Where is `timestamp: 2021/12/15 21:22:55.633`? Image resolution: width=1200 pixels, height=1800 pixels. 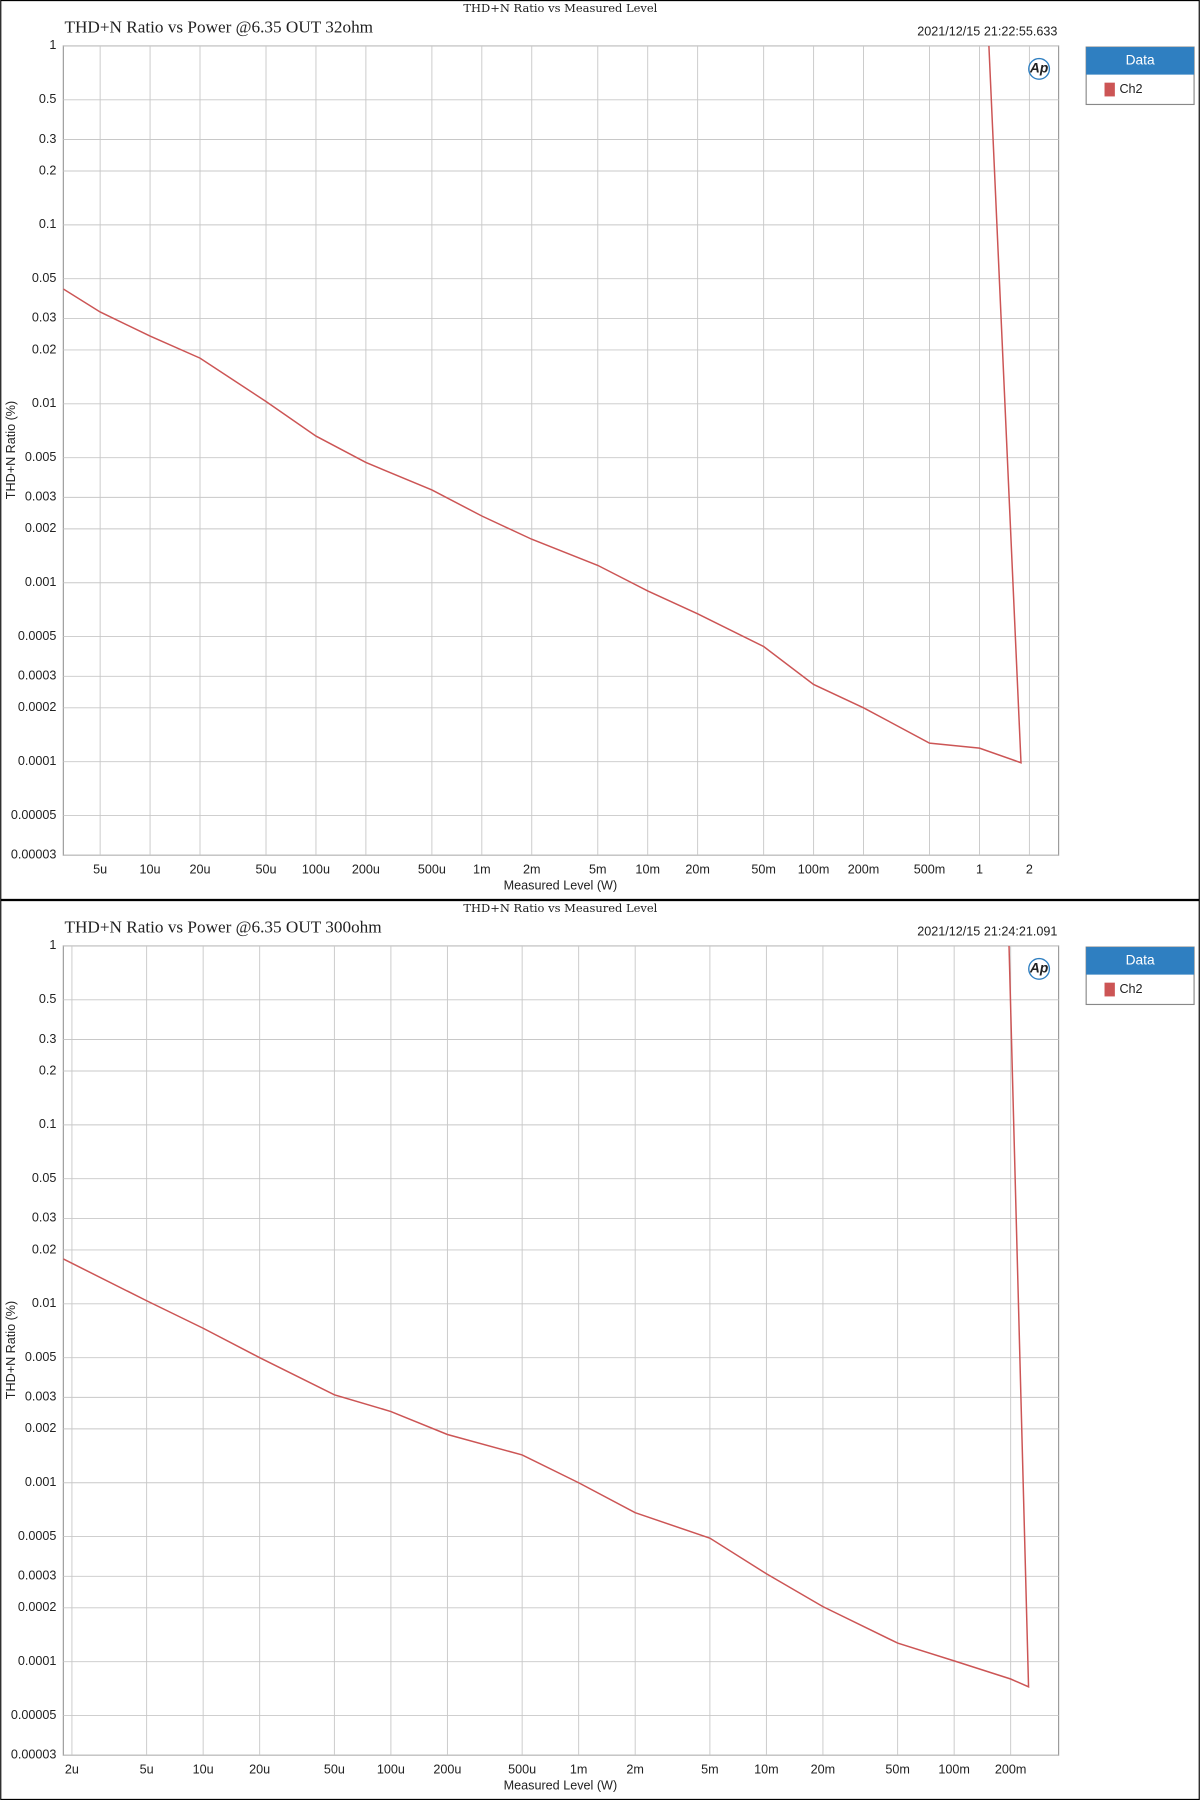
timestamp: 2021/12/15 21:22:55.633 is located at coordinates (987, 31).